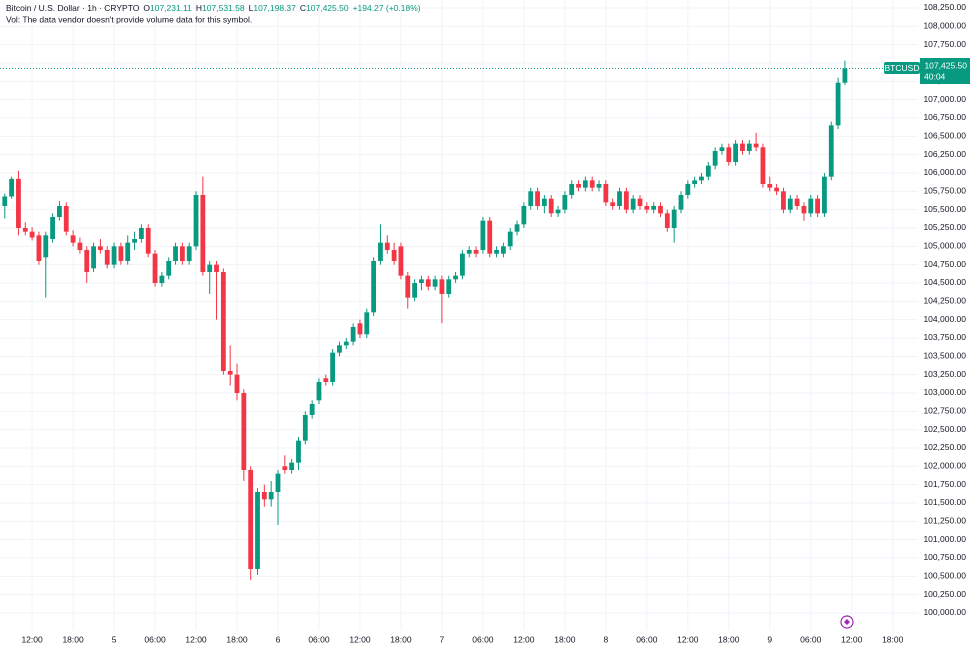 The image size is (974, 652). Describe the element at coordinates (944, 539) in the screenshot. I see `y-tick-label: 101,000.00` at that location.